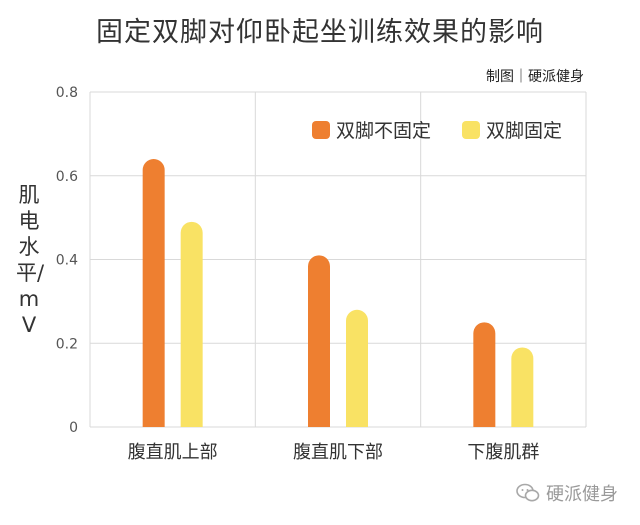 The height and width of the screenshot is (525, 640). What do you see at coordinates (582, 494) in the screenshot?
I see `watermark-text: 硬派健身` at bounding box center [582, 494].